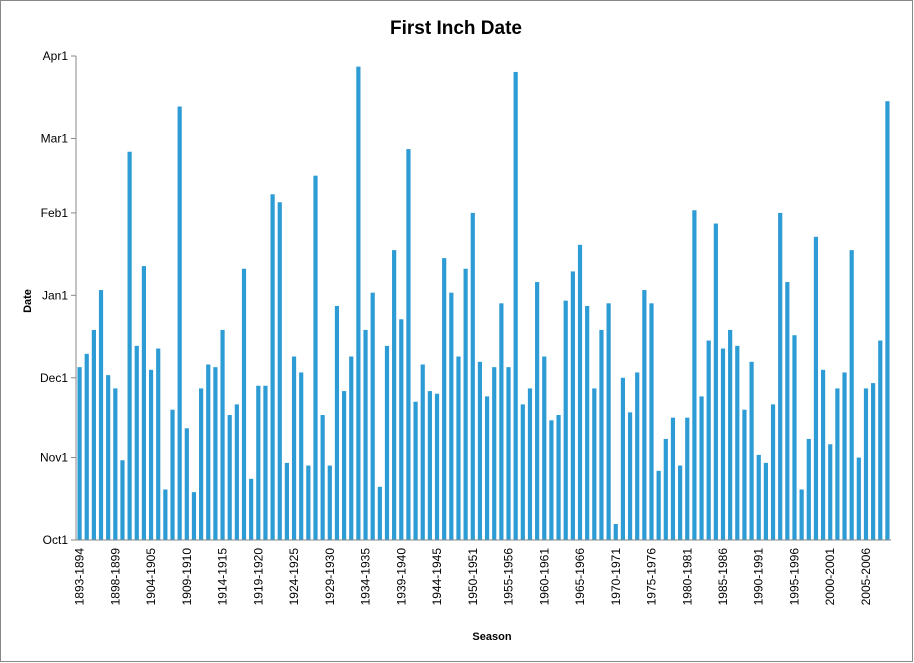 The height and width of the screenshot is (663, 914). Describe the element at coordinates (616, 577) in the screenshot. I see `x-tick-label: 1970-1971` at that location.